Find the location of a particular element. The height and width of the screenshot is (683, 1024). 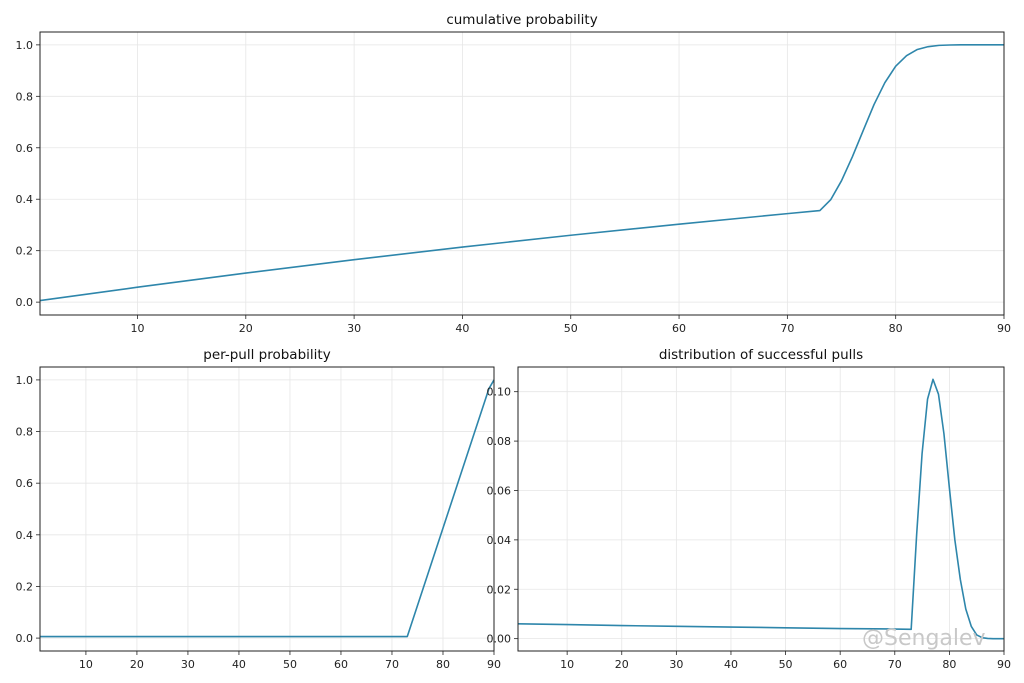

y-tick-label: 0.10 is located at coordinates (499, 392).